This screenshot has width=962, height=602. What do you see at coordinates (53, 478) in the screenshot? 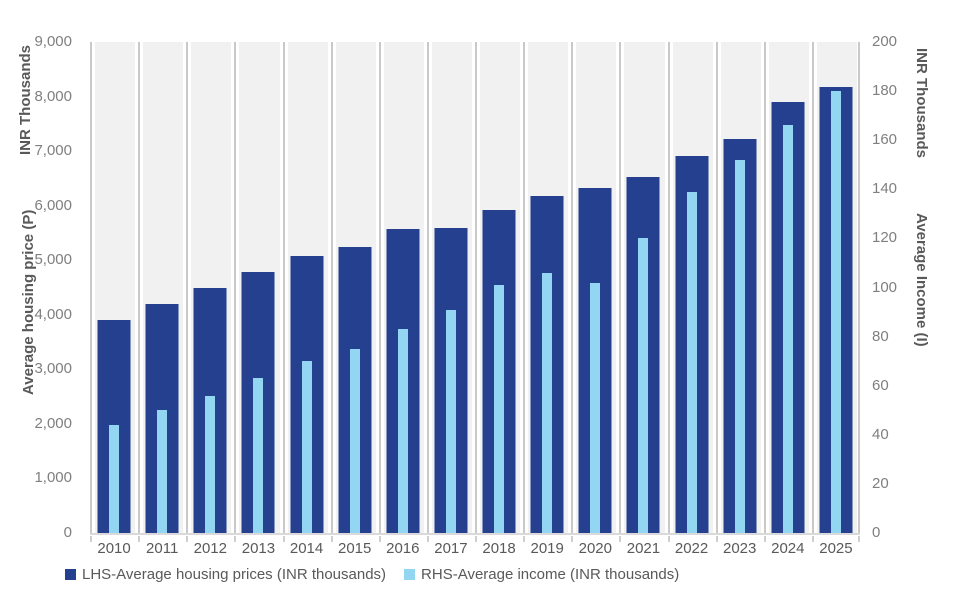
I see `left-y-axis-tick-label: 1,000` at bounding box center [53, 478].